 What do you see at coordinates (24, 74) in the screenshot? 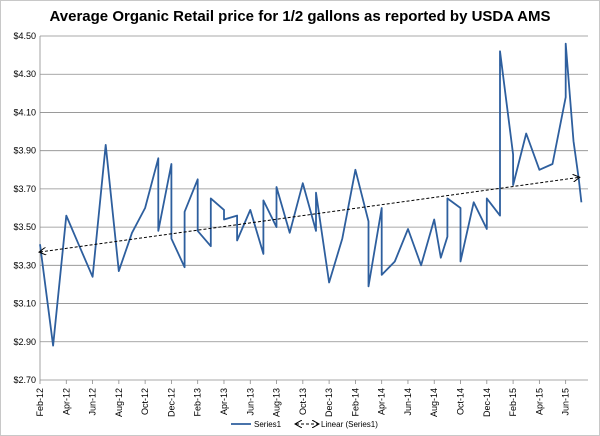
I see `y-tick-label: $4.30` at bounding box center [24, 74].